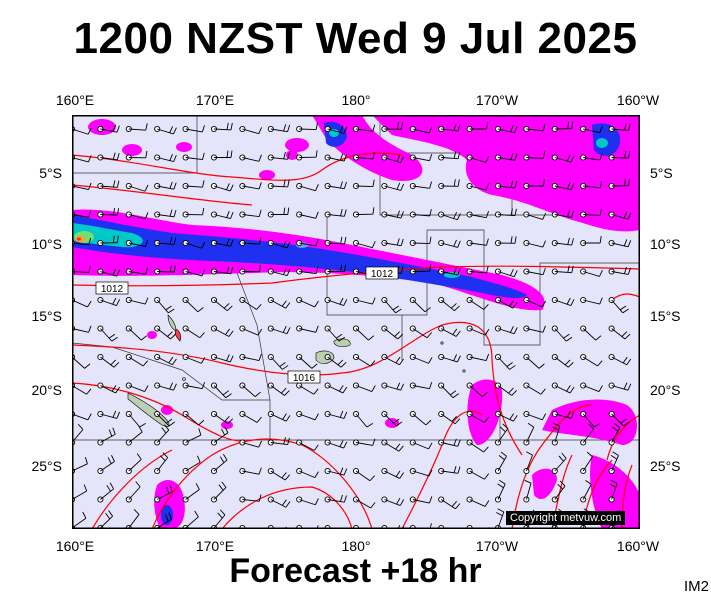  I want to click on lat-label-right-10s: 10°S, so click(665, 244).